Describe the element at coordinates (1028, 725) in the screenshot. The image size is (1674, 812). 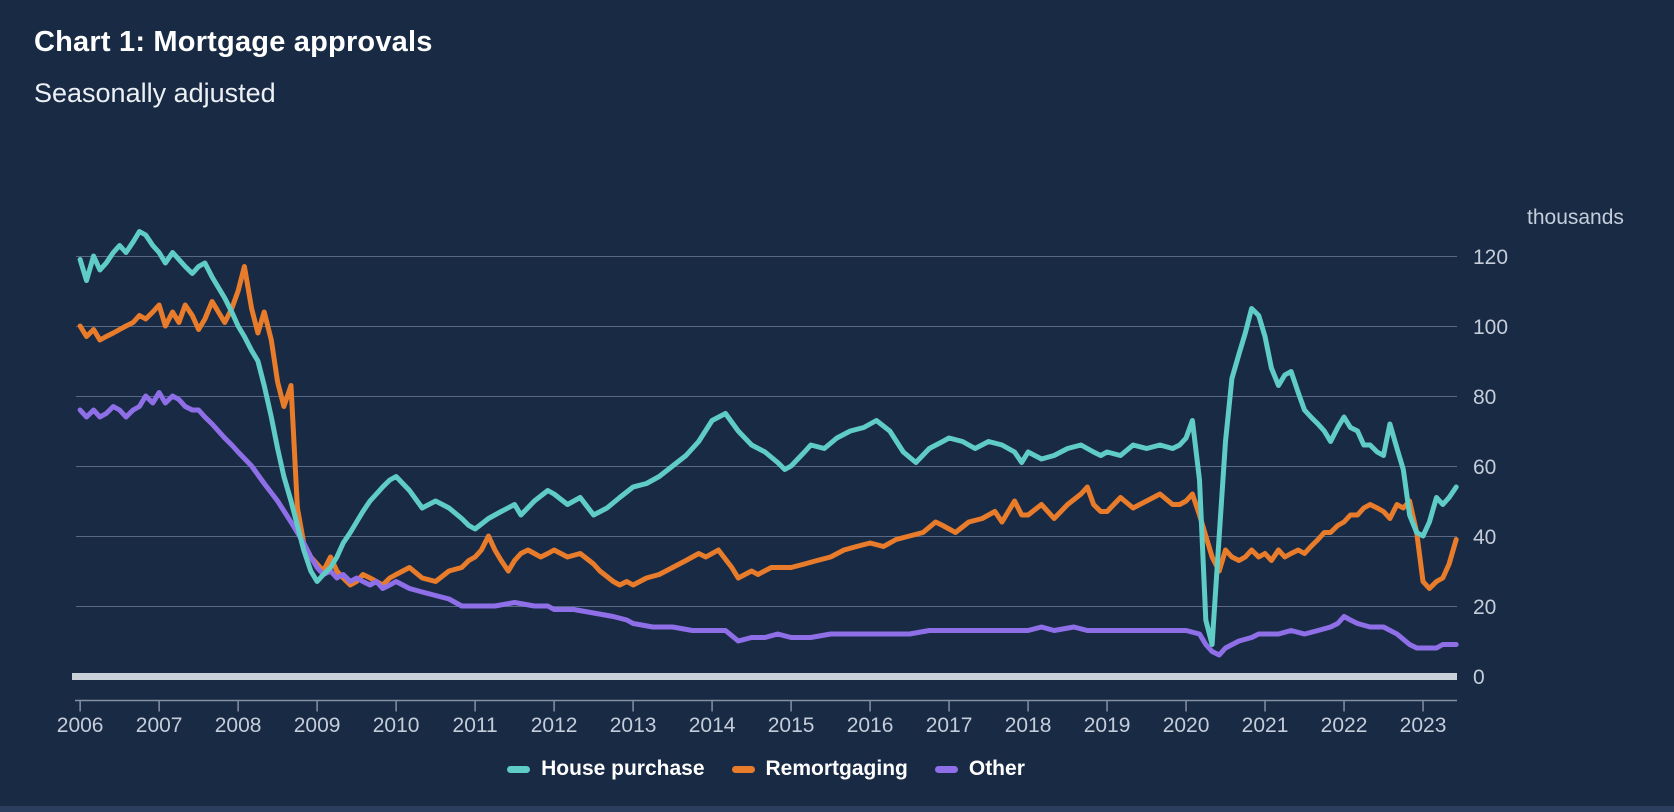
I see `x-tick-label-2018: 2018` at that location.